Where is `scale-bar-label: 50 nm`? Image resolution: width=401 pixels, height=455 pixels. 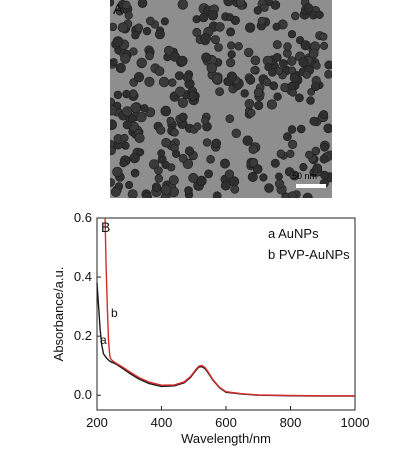 scale-bar-label: 50 nm is located at coordinates (305, 176).